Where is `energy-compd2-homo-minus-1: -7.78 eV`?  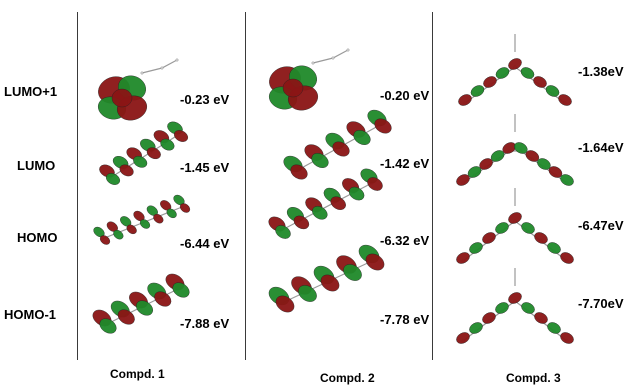
energy-compd2-homo-minus-1: -7.78 eV is located at coordinates (405, 319).